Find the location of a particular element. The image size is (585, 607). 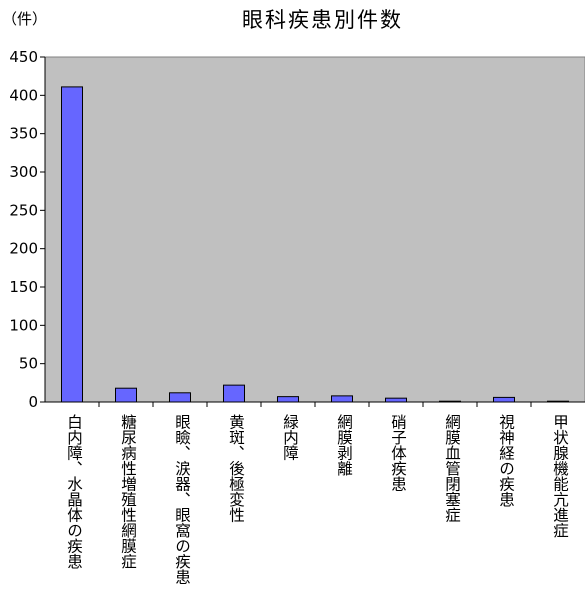

y-tick-label: 300 is located at coordinates (23, 172).